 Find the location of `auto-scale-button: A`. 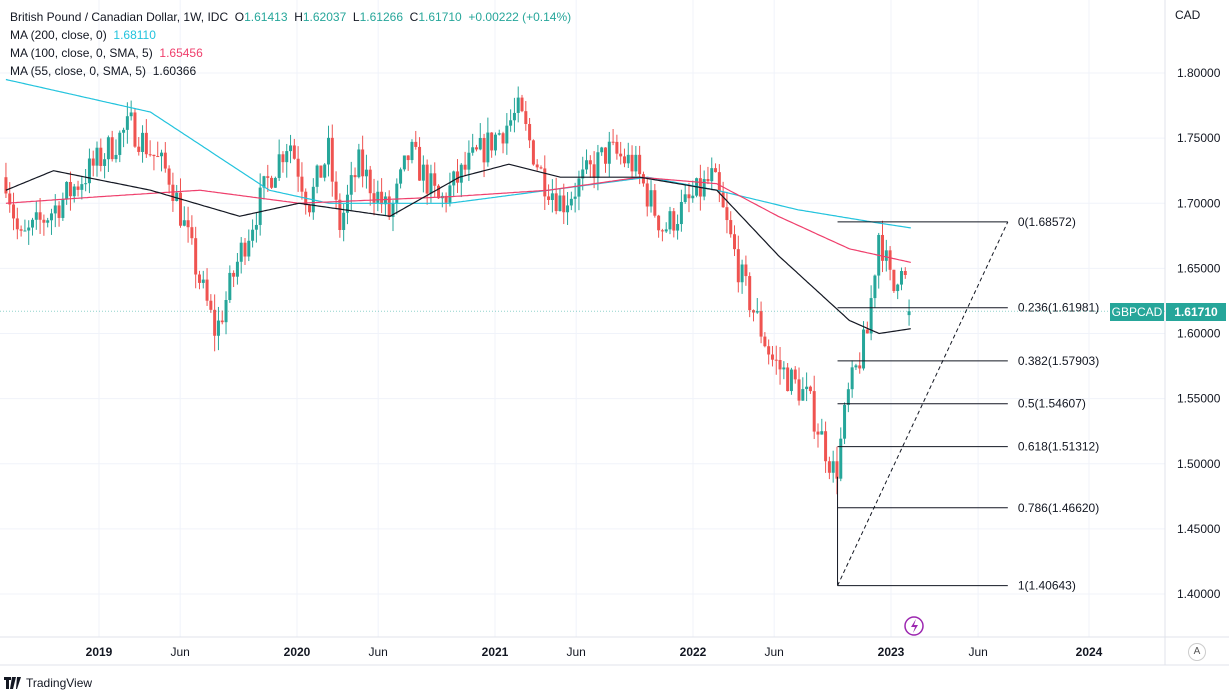

auto-scale-button: A is located at coordinates (1197, 652).